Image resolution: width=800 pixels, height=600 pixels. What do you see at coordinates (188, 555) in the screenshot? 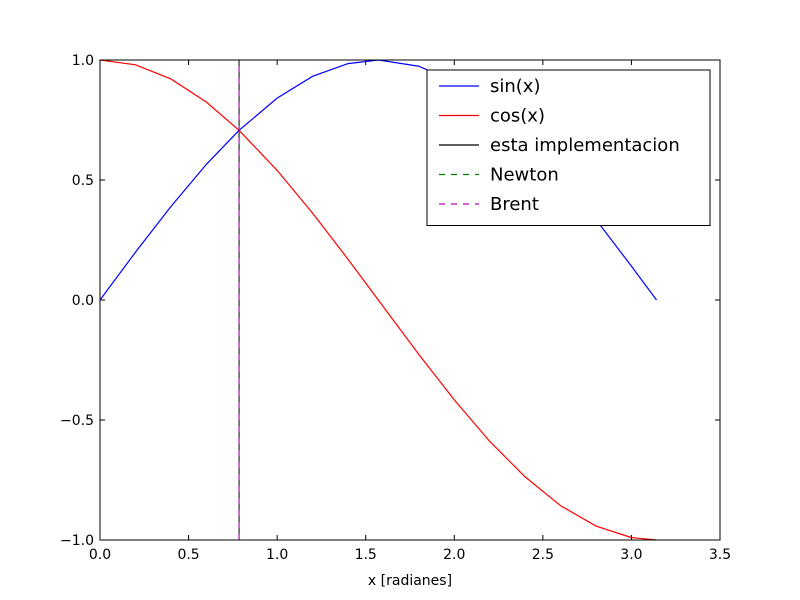
I see `x-tick-label: 0.5` at bounding box center [188, 555].